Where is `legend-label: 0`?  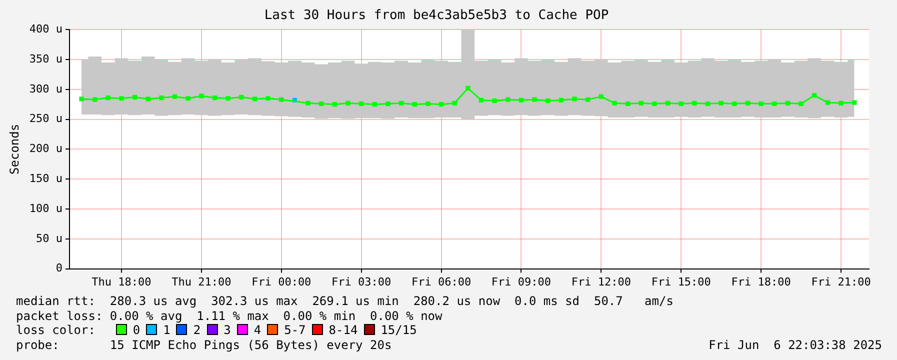 legend-label: 0 is located at coordinates (136, 330).